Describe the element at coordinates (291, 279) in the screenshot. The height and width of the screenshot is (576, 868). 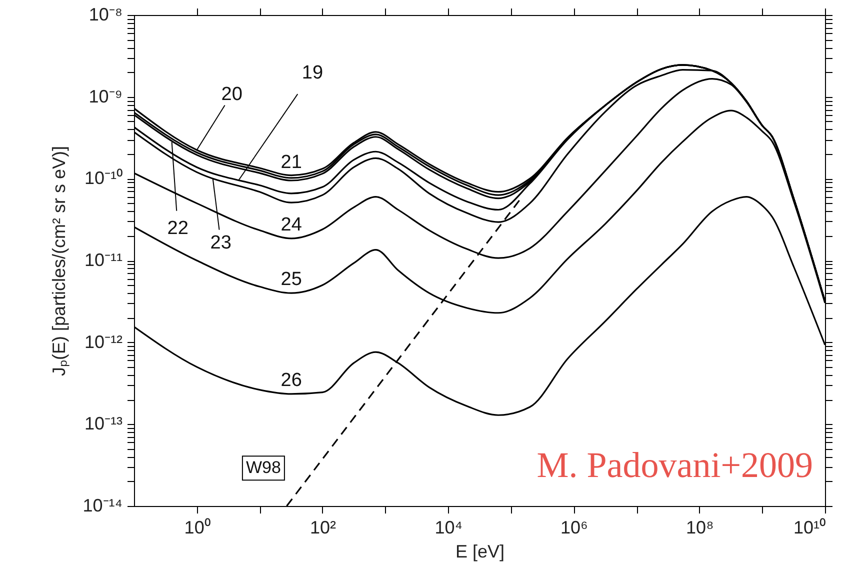
I see `annotation: 25` at that location.